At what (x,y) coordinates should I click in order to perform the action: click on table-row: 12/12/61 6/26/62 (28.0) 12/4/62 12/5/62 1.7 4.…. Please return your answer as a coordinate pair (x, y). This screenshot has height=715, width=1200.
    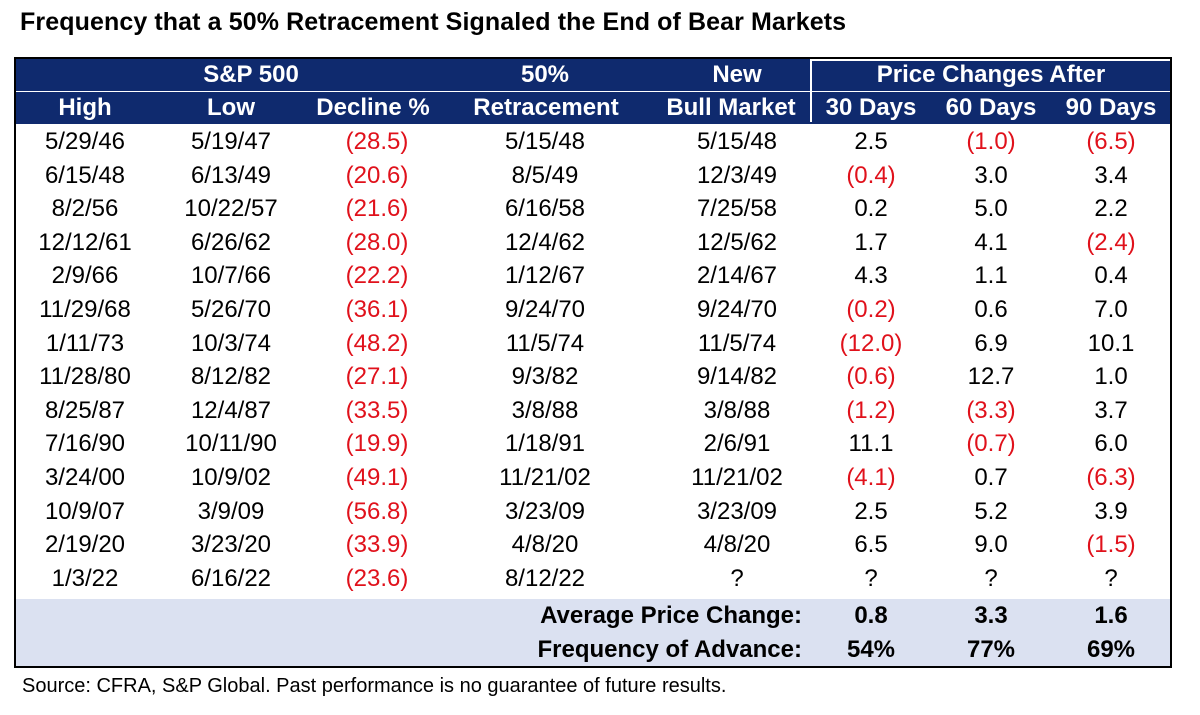
    Looking at the image, I should click on (593, 243).